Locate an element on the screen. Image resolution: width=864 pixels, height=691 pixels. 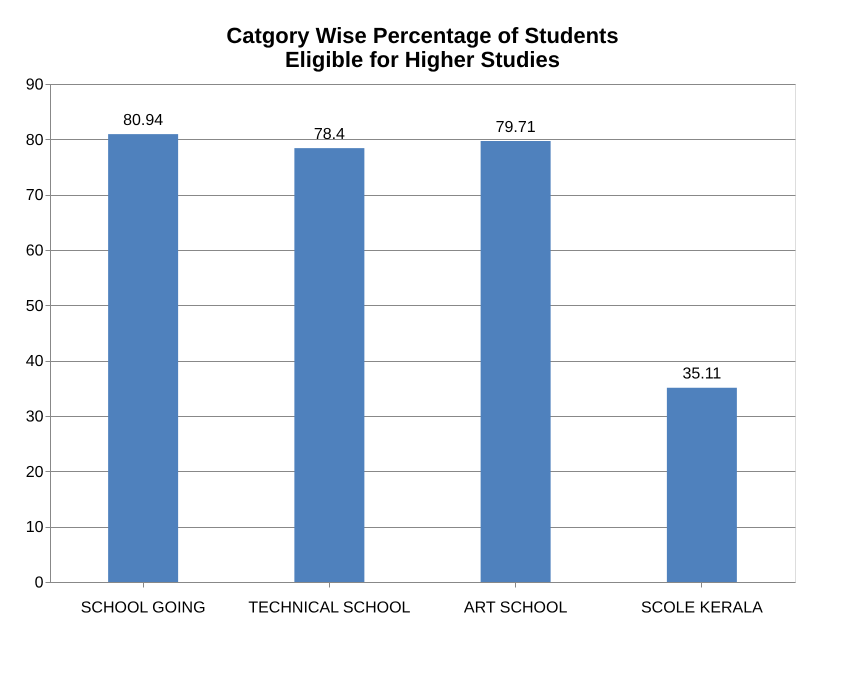
chart-title: Catgory Wise Percentage of Students Eligible for Higher Studies is located at coordinates (422, 47).